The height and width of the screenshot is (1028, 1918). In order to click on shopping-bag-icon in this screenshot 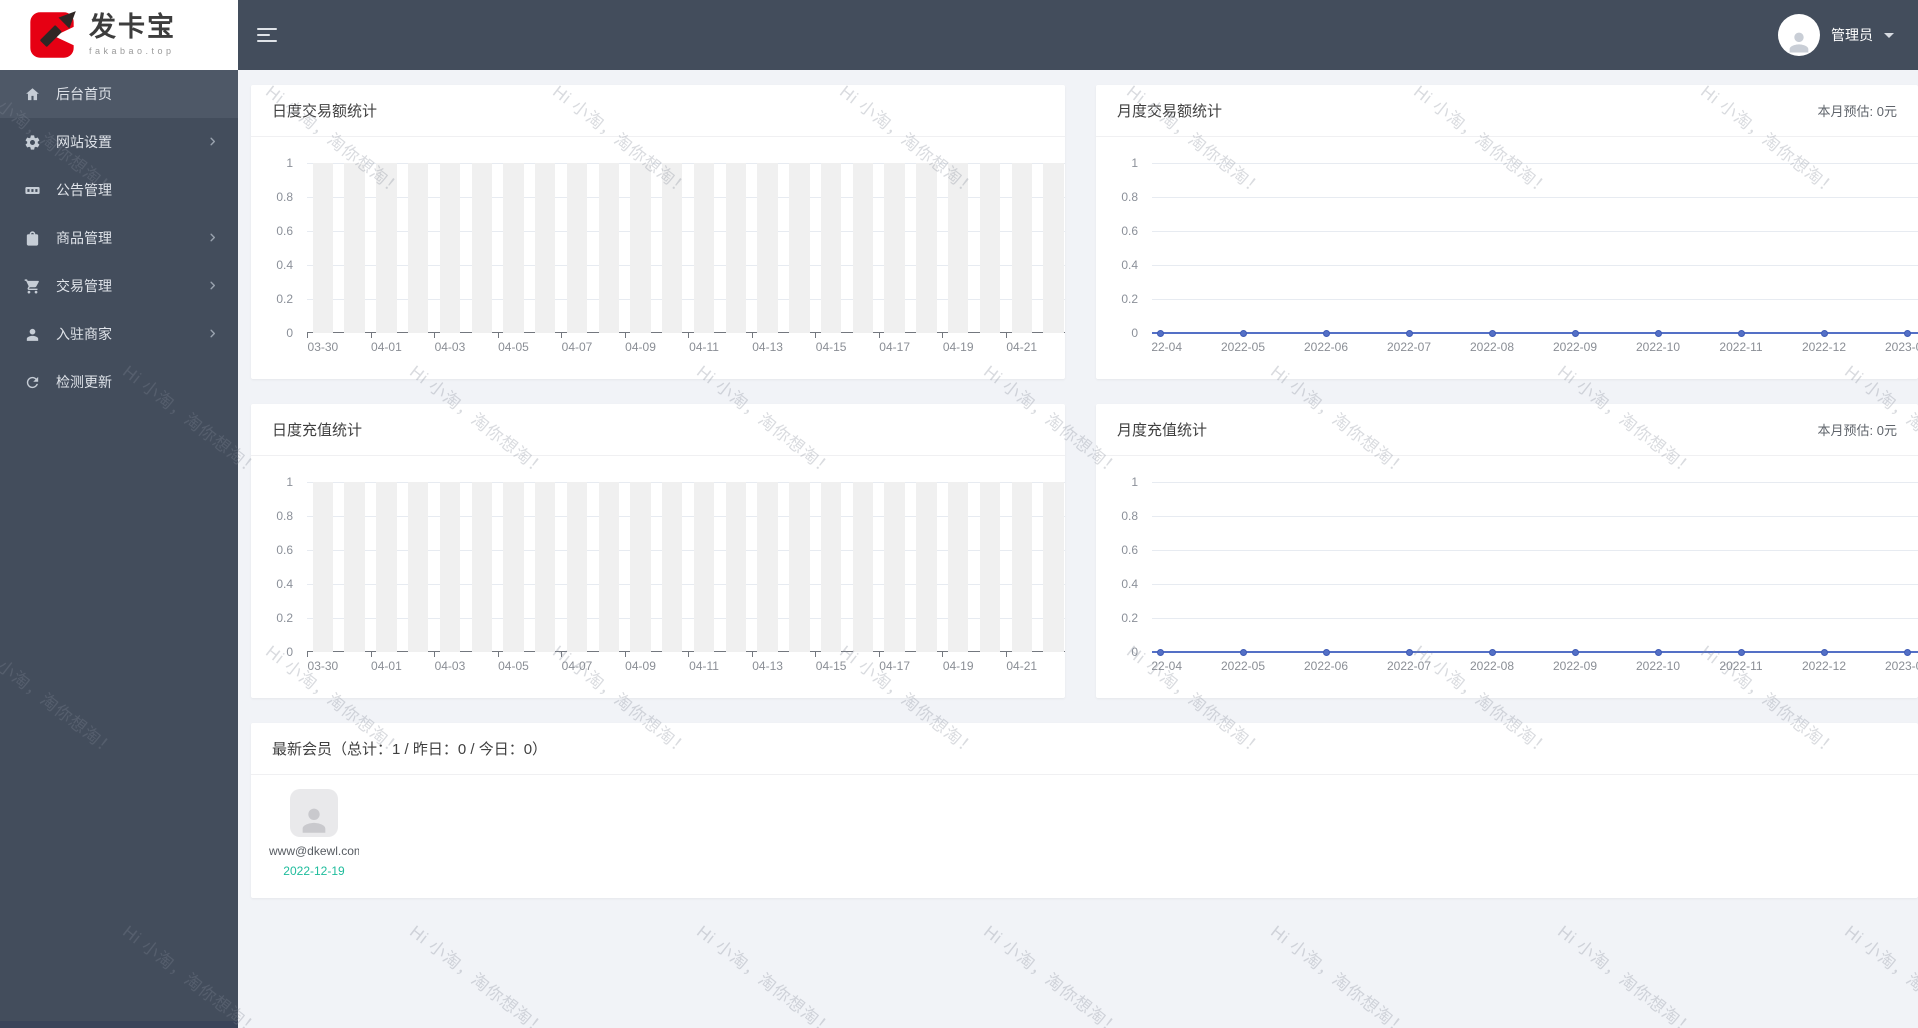, I will do `click(32, 238)`.